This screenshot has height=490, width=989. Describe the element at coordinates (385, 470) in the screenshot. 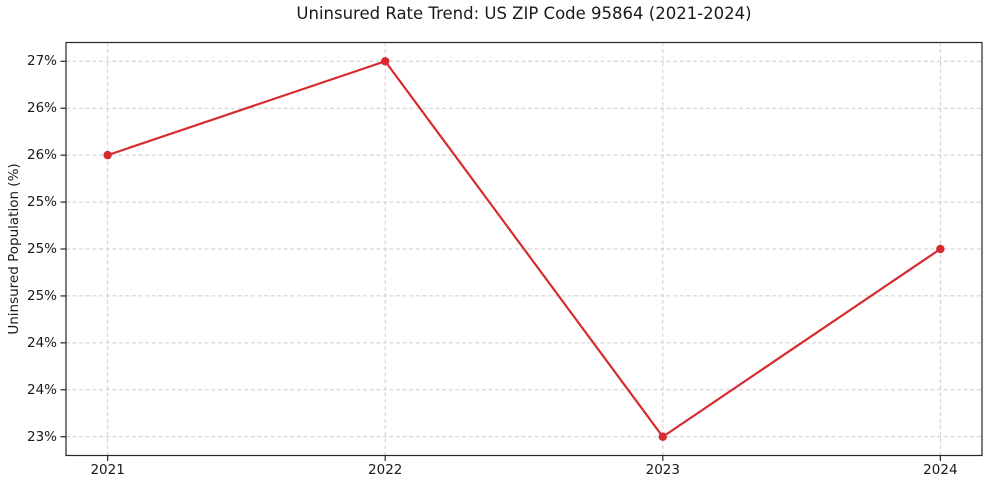

I see `x-tick-label: 2022` at that location.